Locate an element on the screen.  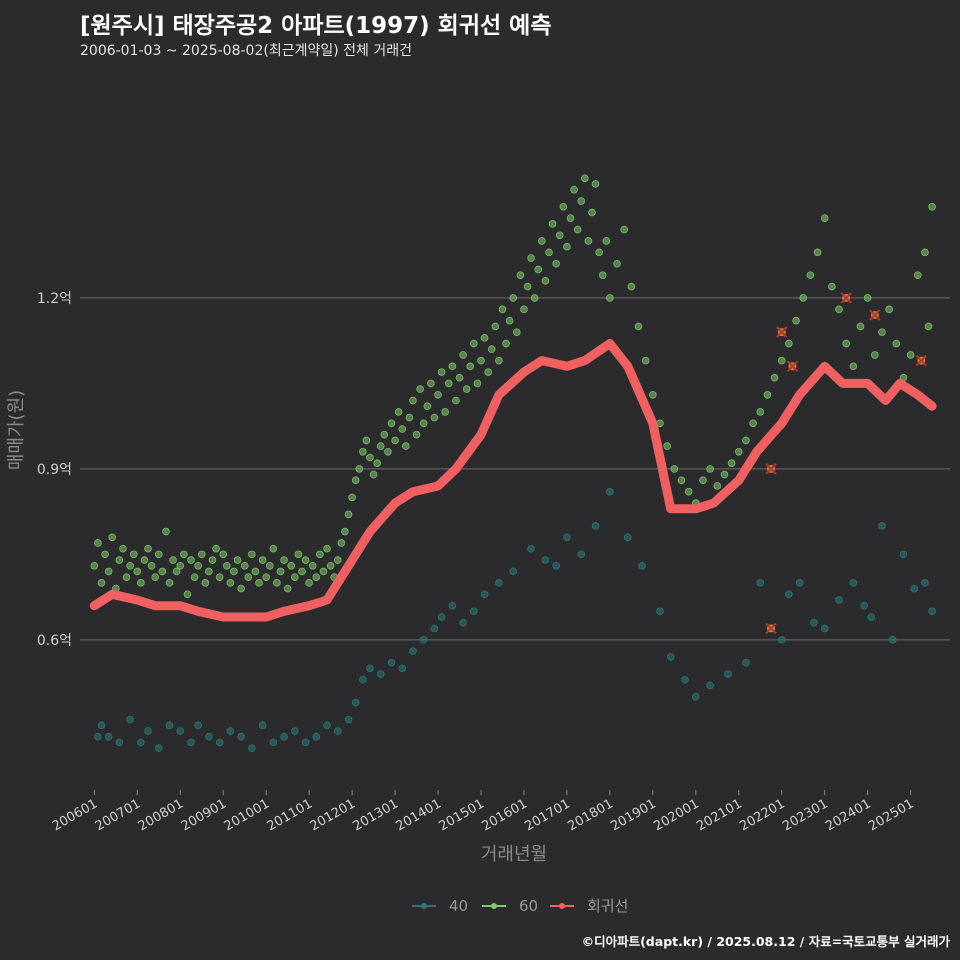
x-tick-label: 201001 is located at coordinates (247, 815).